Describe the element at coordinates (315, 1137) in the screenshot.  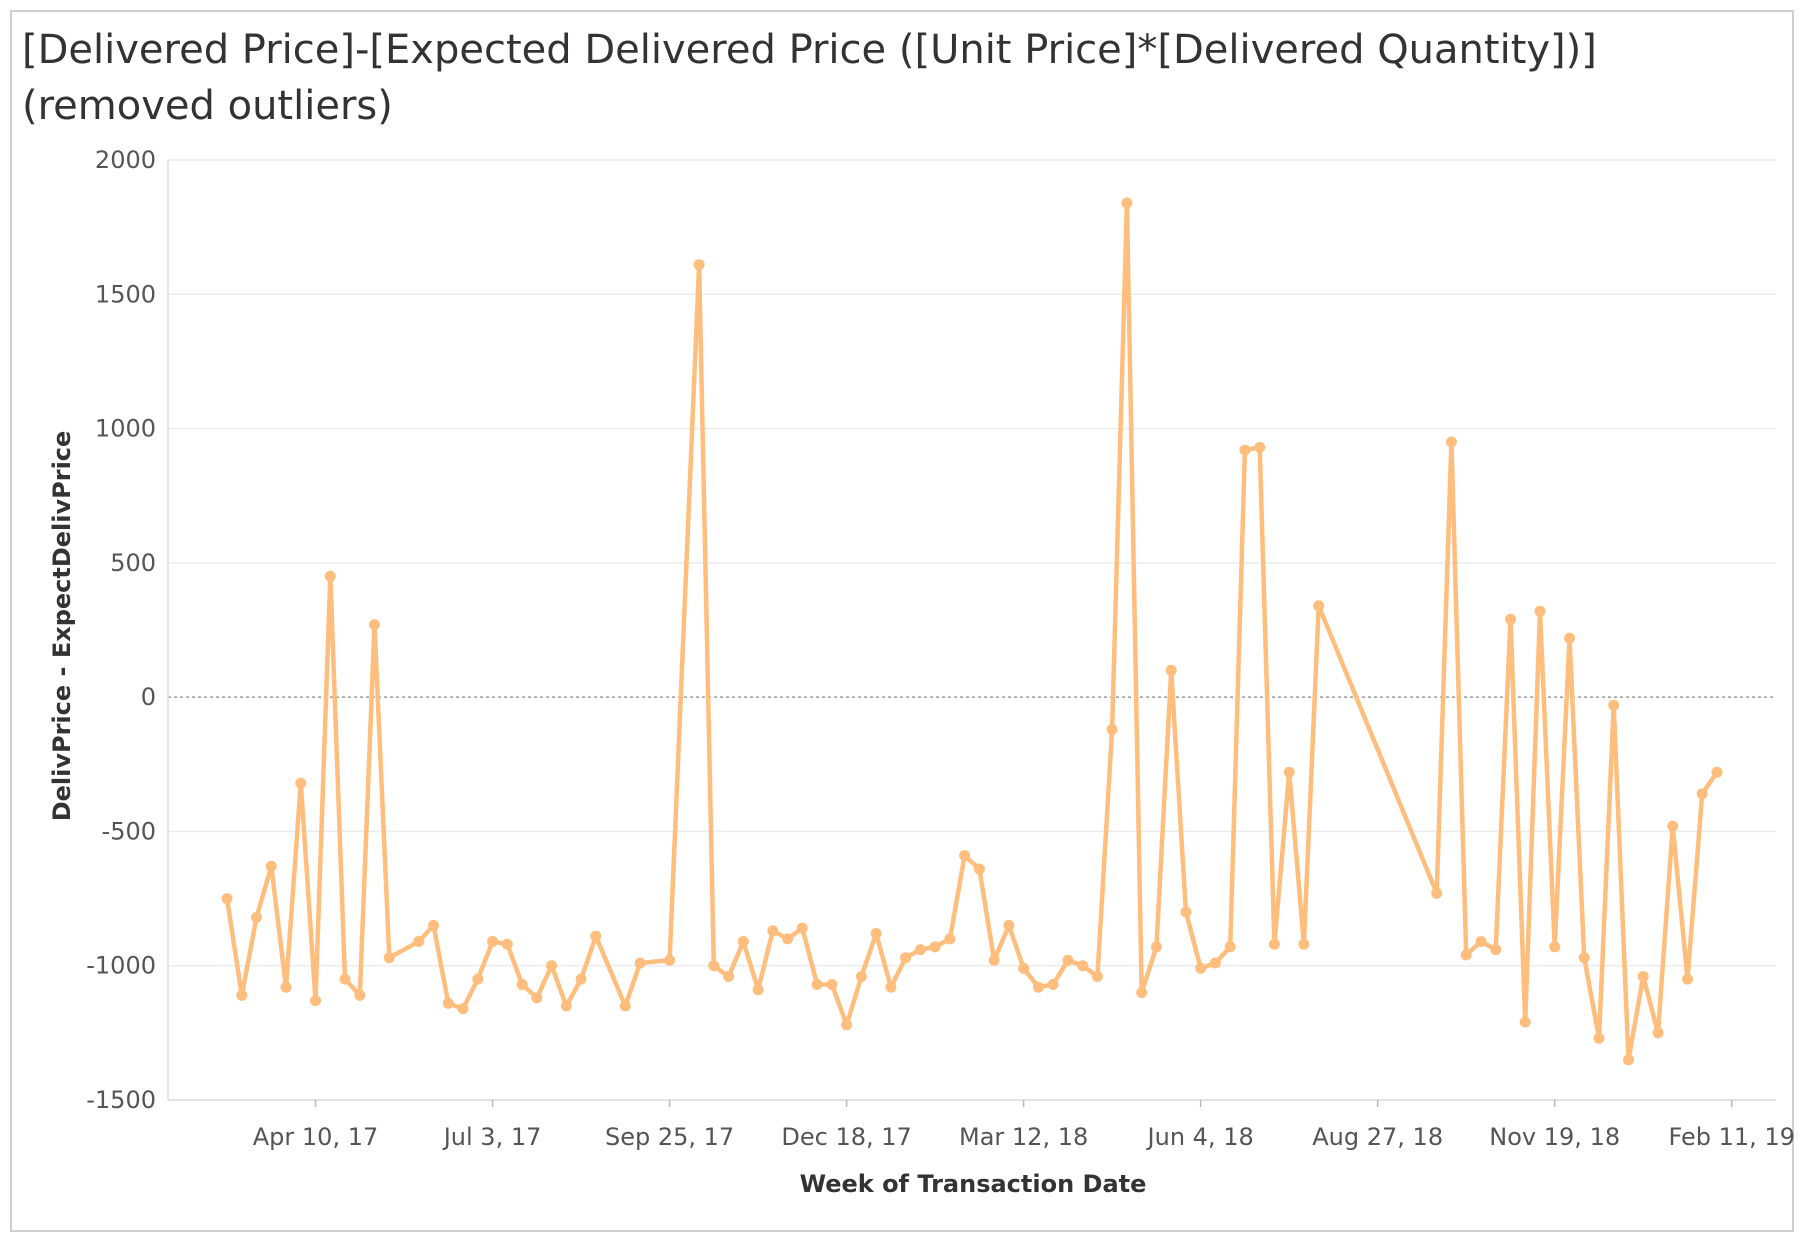
I see `x-tick-label: Apr 10, 17` at that location.